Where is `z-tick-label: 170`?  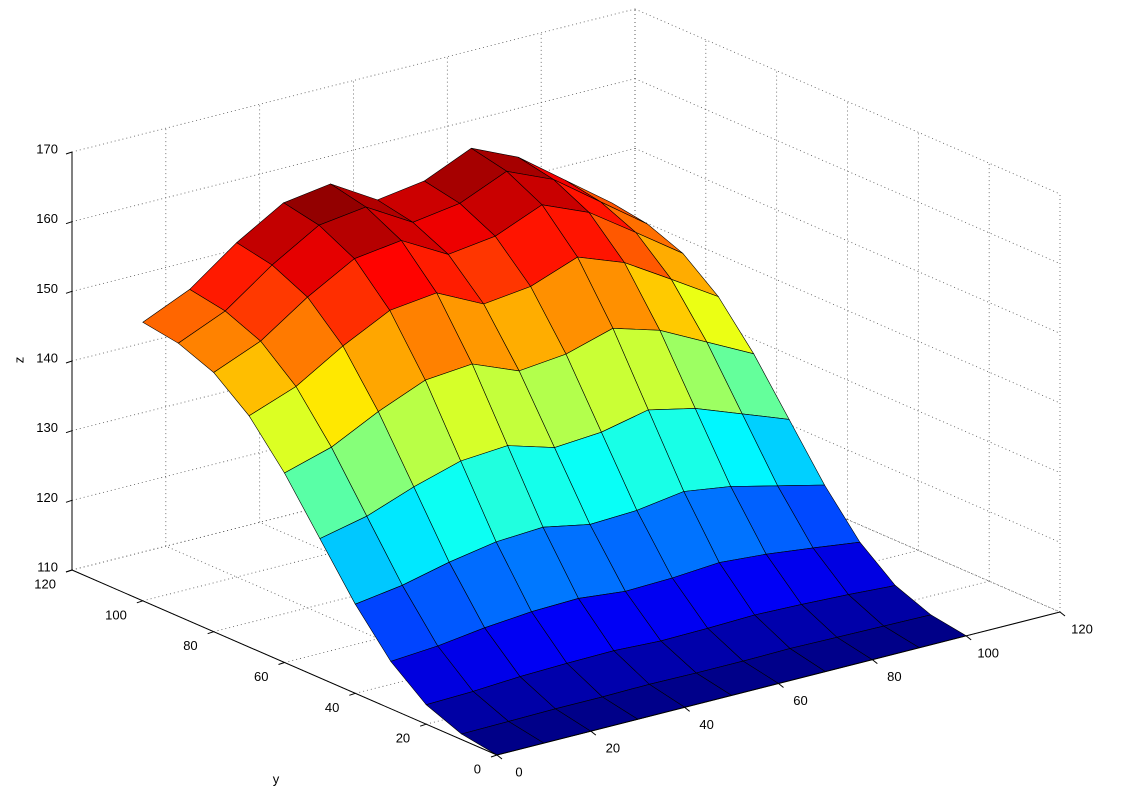
z-tick-label: 170 is located at coordinates (47, 148).